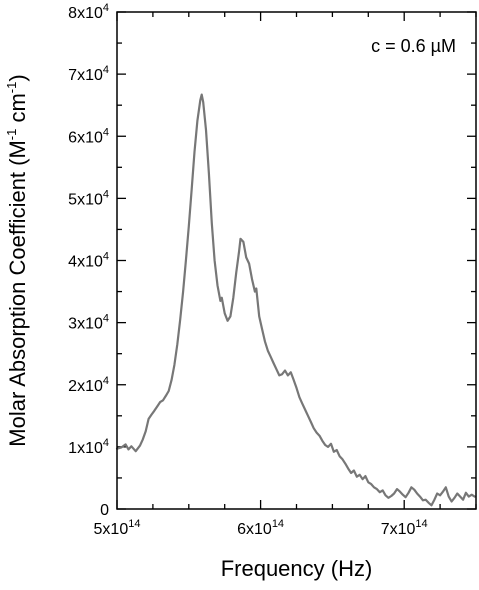 This screenshot has width=479, height=590. What do you see at coordinates (88, 447) in the screenshot?
I see `y-tick-label: 1x10⁴` at bounding box center [88, 447].